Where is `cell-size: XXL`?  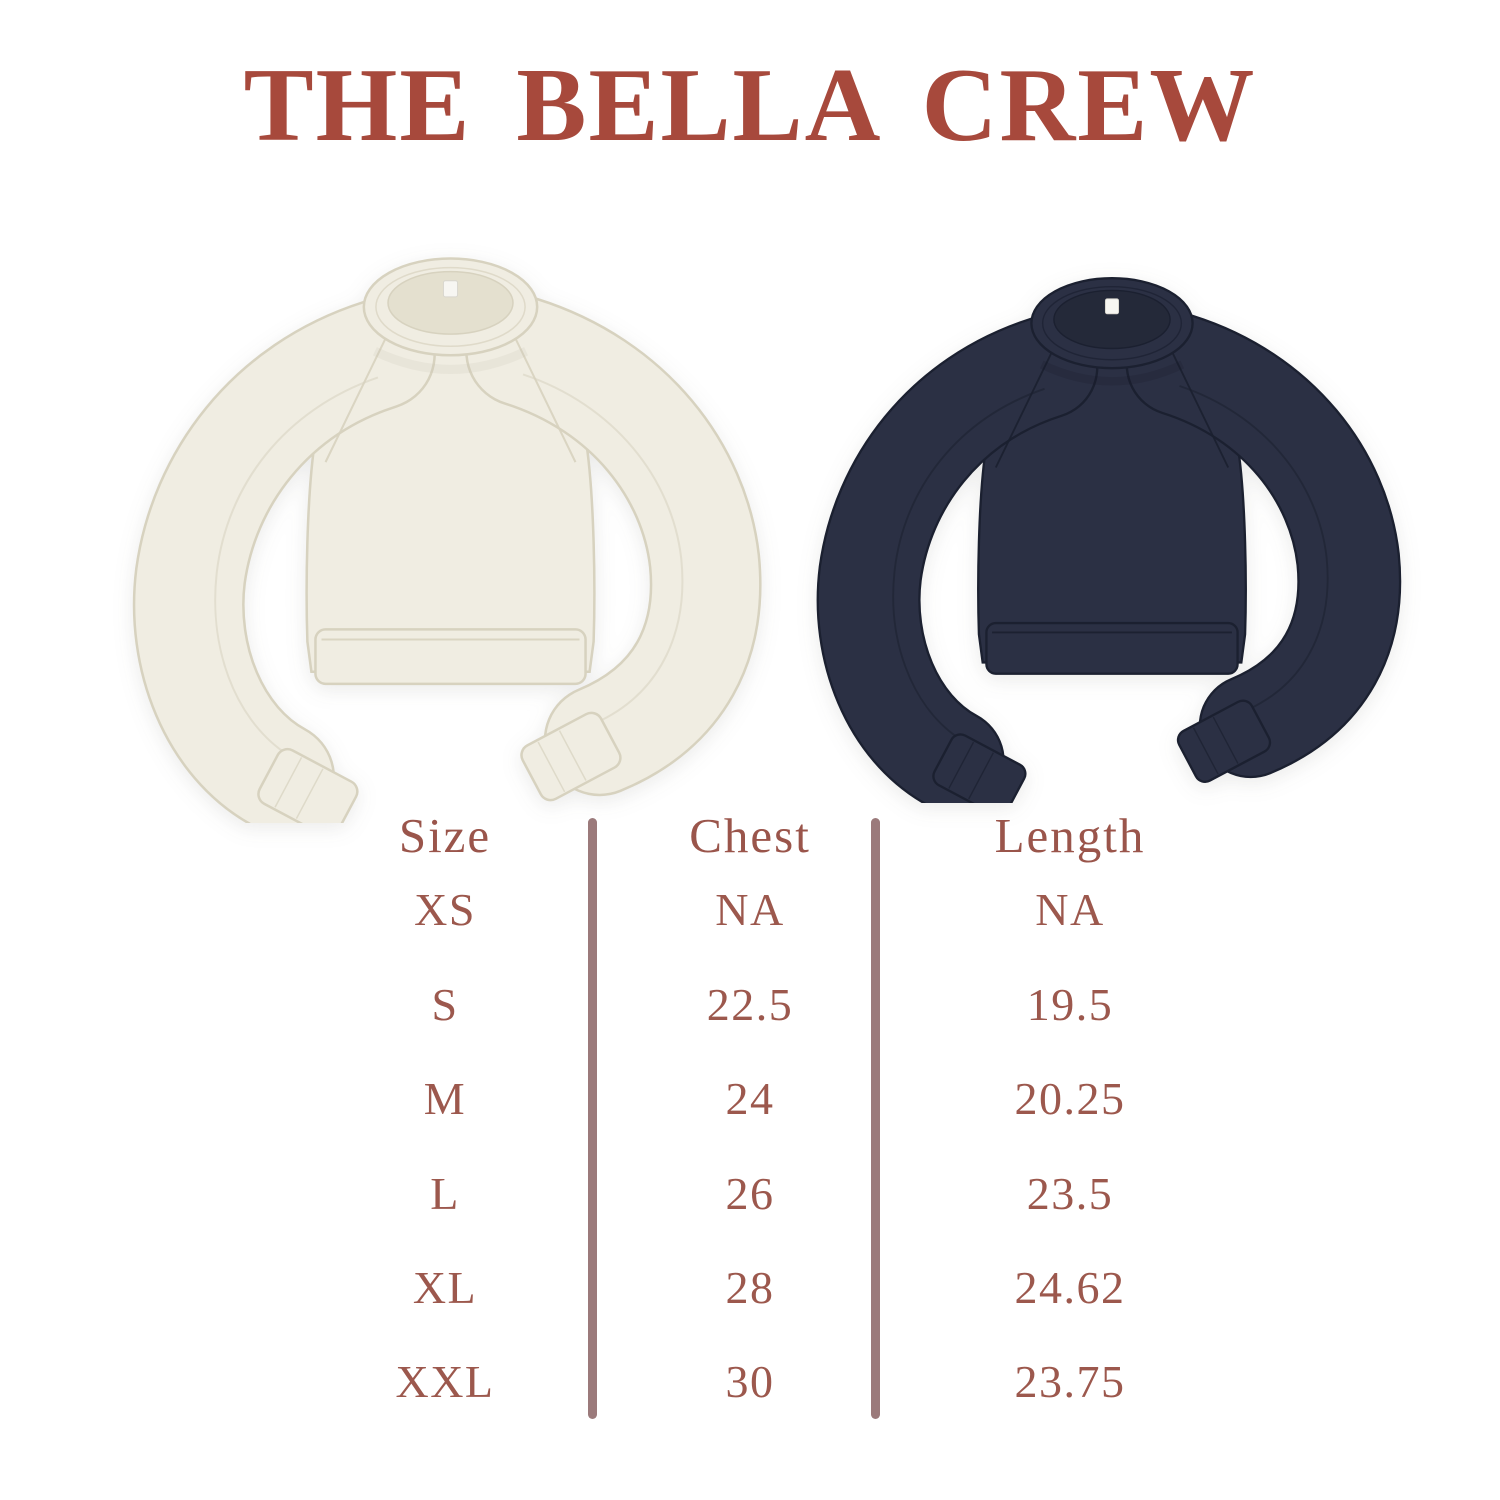 cell-size: XXL is located at coordinates (445, 1381).